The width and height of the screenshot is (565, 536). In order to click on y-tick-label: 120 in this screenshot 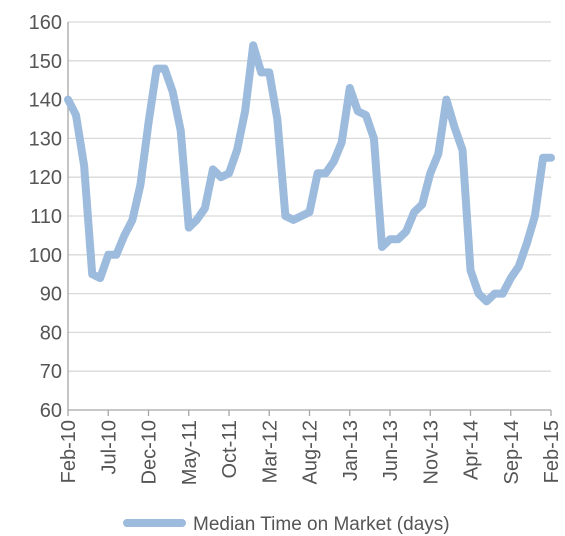, I will do `click(45, 178)`.